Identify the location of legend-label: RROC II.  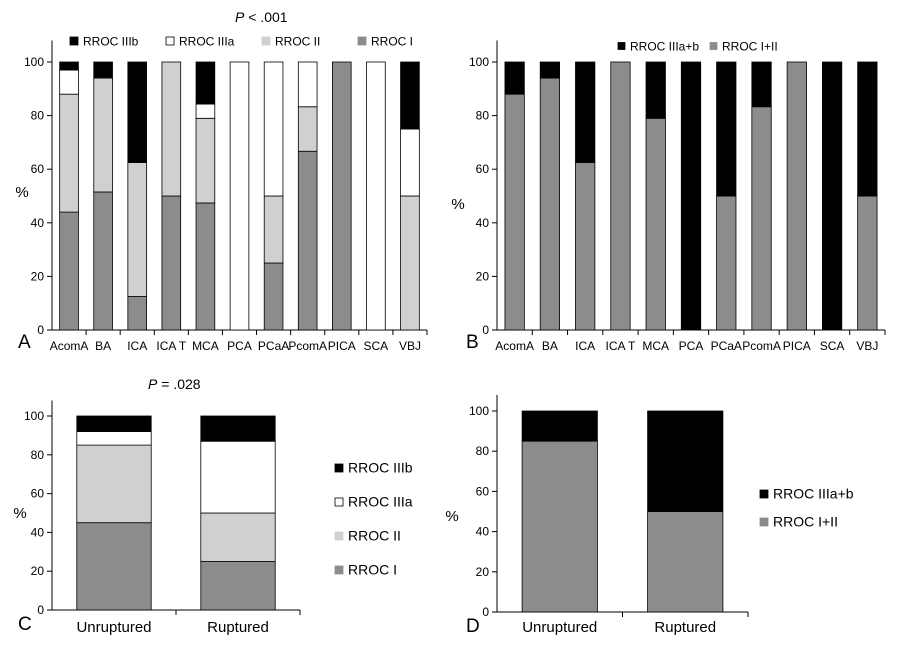
(297, 42).